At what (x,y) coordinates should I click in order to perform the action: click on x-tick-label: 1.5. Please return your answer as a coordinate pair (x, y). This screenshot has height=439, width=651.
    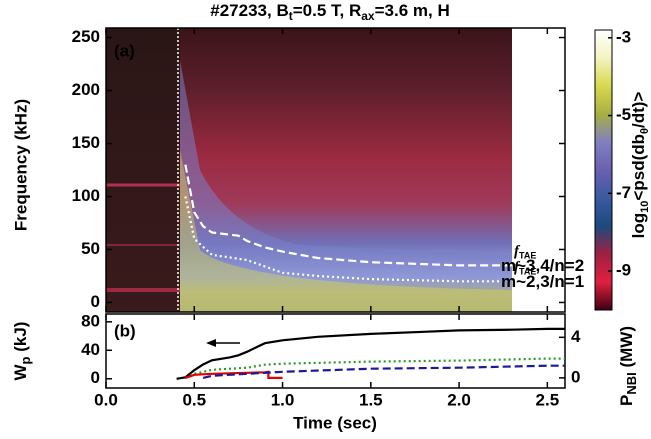
    Looking at the image, I should click on (371, 399).